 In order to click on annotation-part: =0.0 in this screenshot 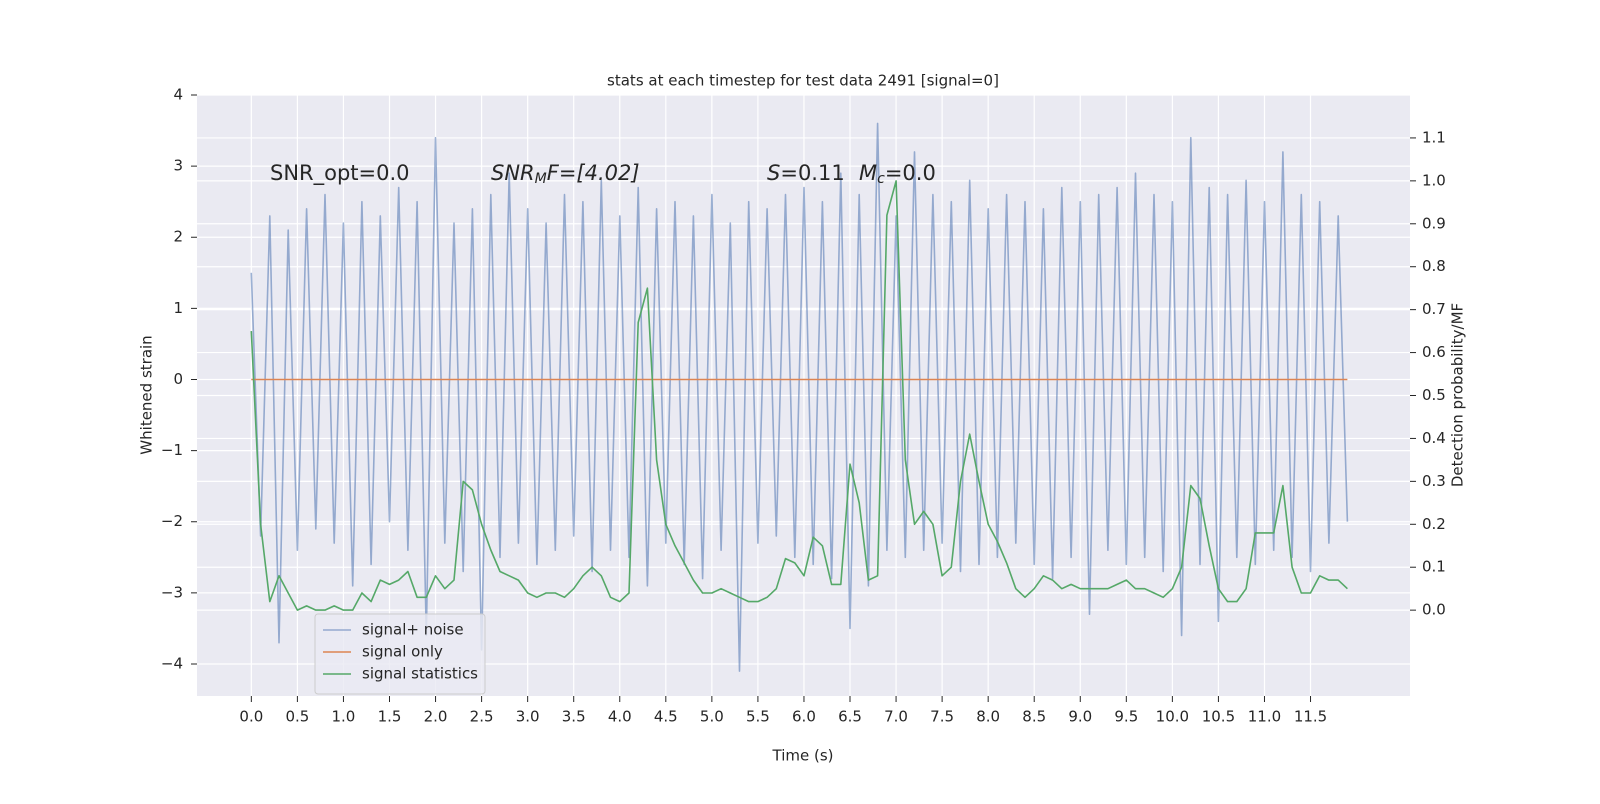, I will do `click(910, 173)`.